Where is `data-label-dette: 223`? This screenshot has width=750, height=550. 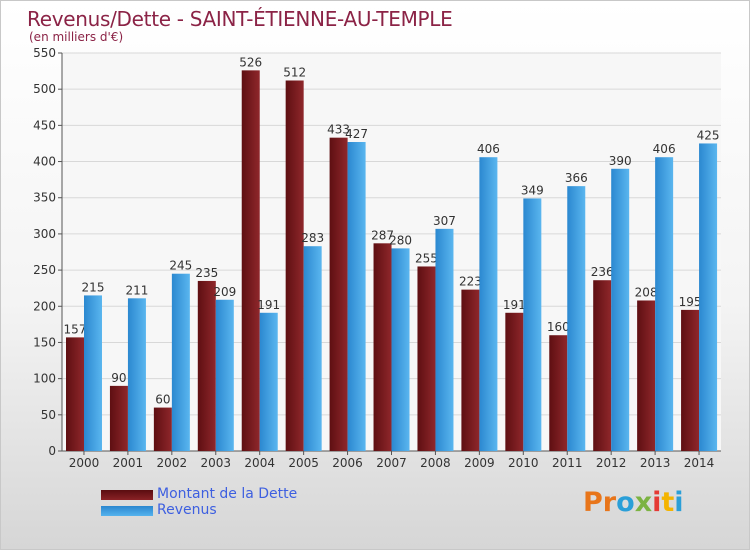
data-label-dette: 223 is located at coordinates (470, 282).